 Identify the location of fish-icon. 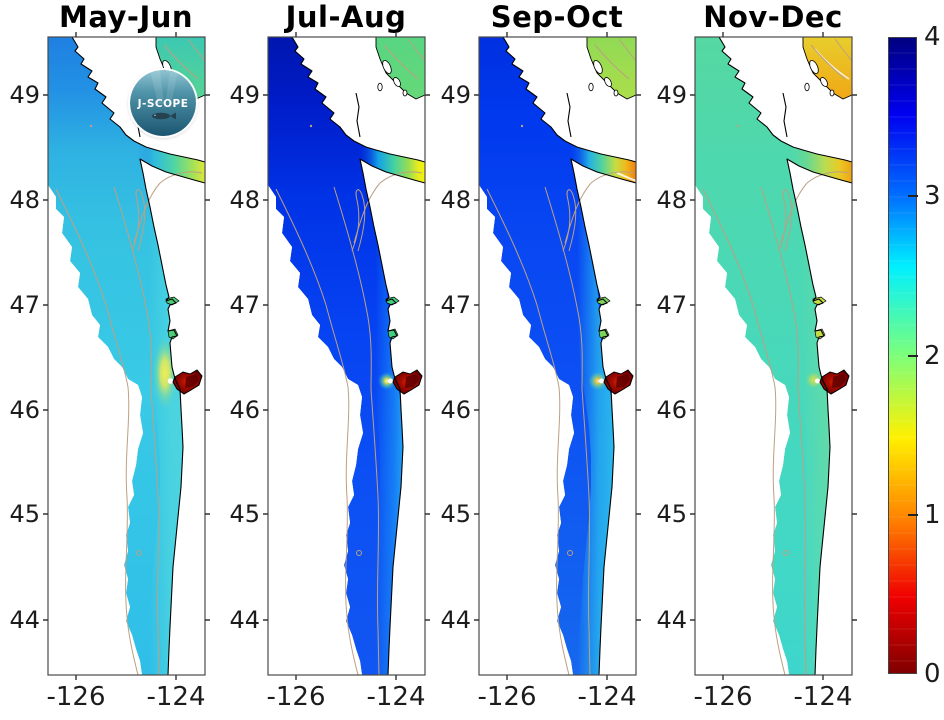
(164, 116).